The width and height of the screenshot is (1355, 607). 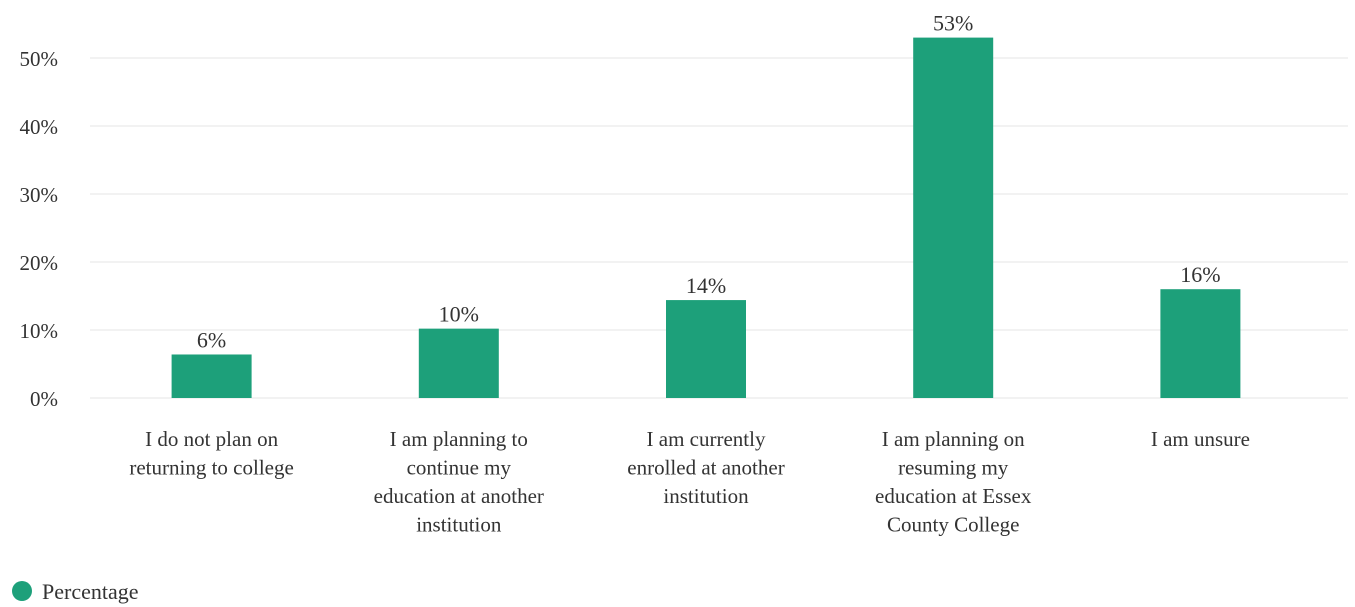 What do you see at coordinates (39, 59) in the screenshot?
I see `y-tick-label: 50%` at bounding box center [39, 59].